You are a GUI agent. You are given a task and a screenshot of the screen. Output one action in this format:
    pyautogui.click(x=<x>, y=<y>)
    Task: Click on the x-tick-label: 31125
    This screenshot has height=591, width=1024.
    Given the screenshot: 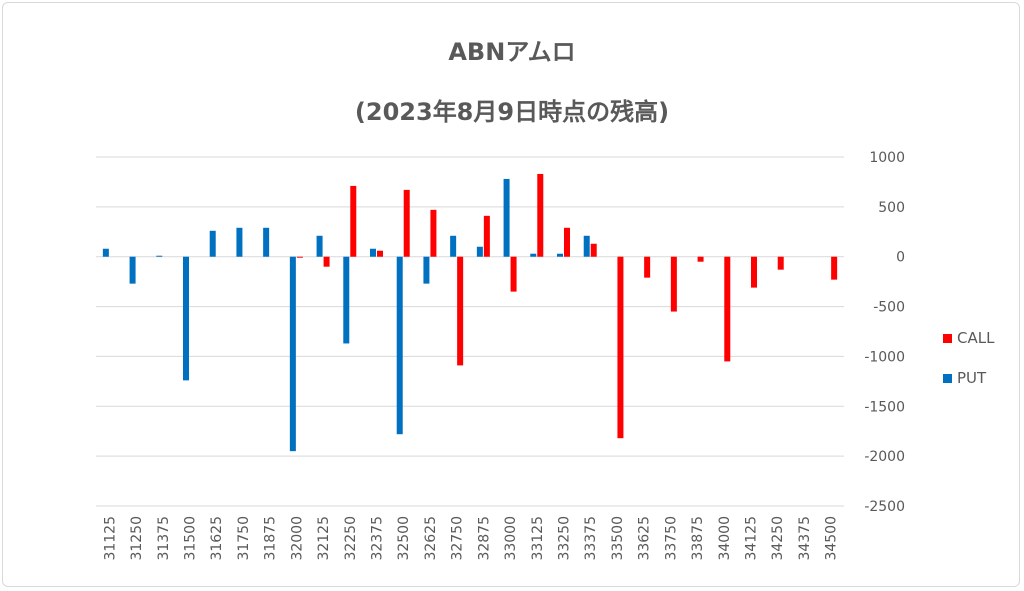 What is the action you would take?
    pyautogui.click(x=110, y=538)
    